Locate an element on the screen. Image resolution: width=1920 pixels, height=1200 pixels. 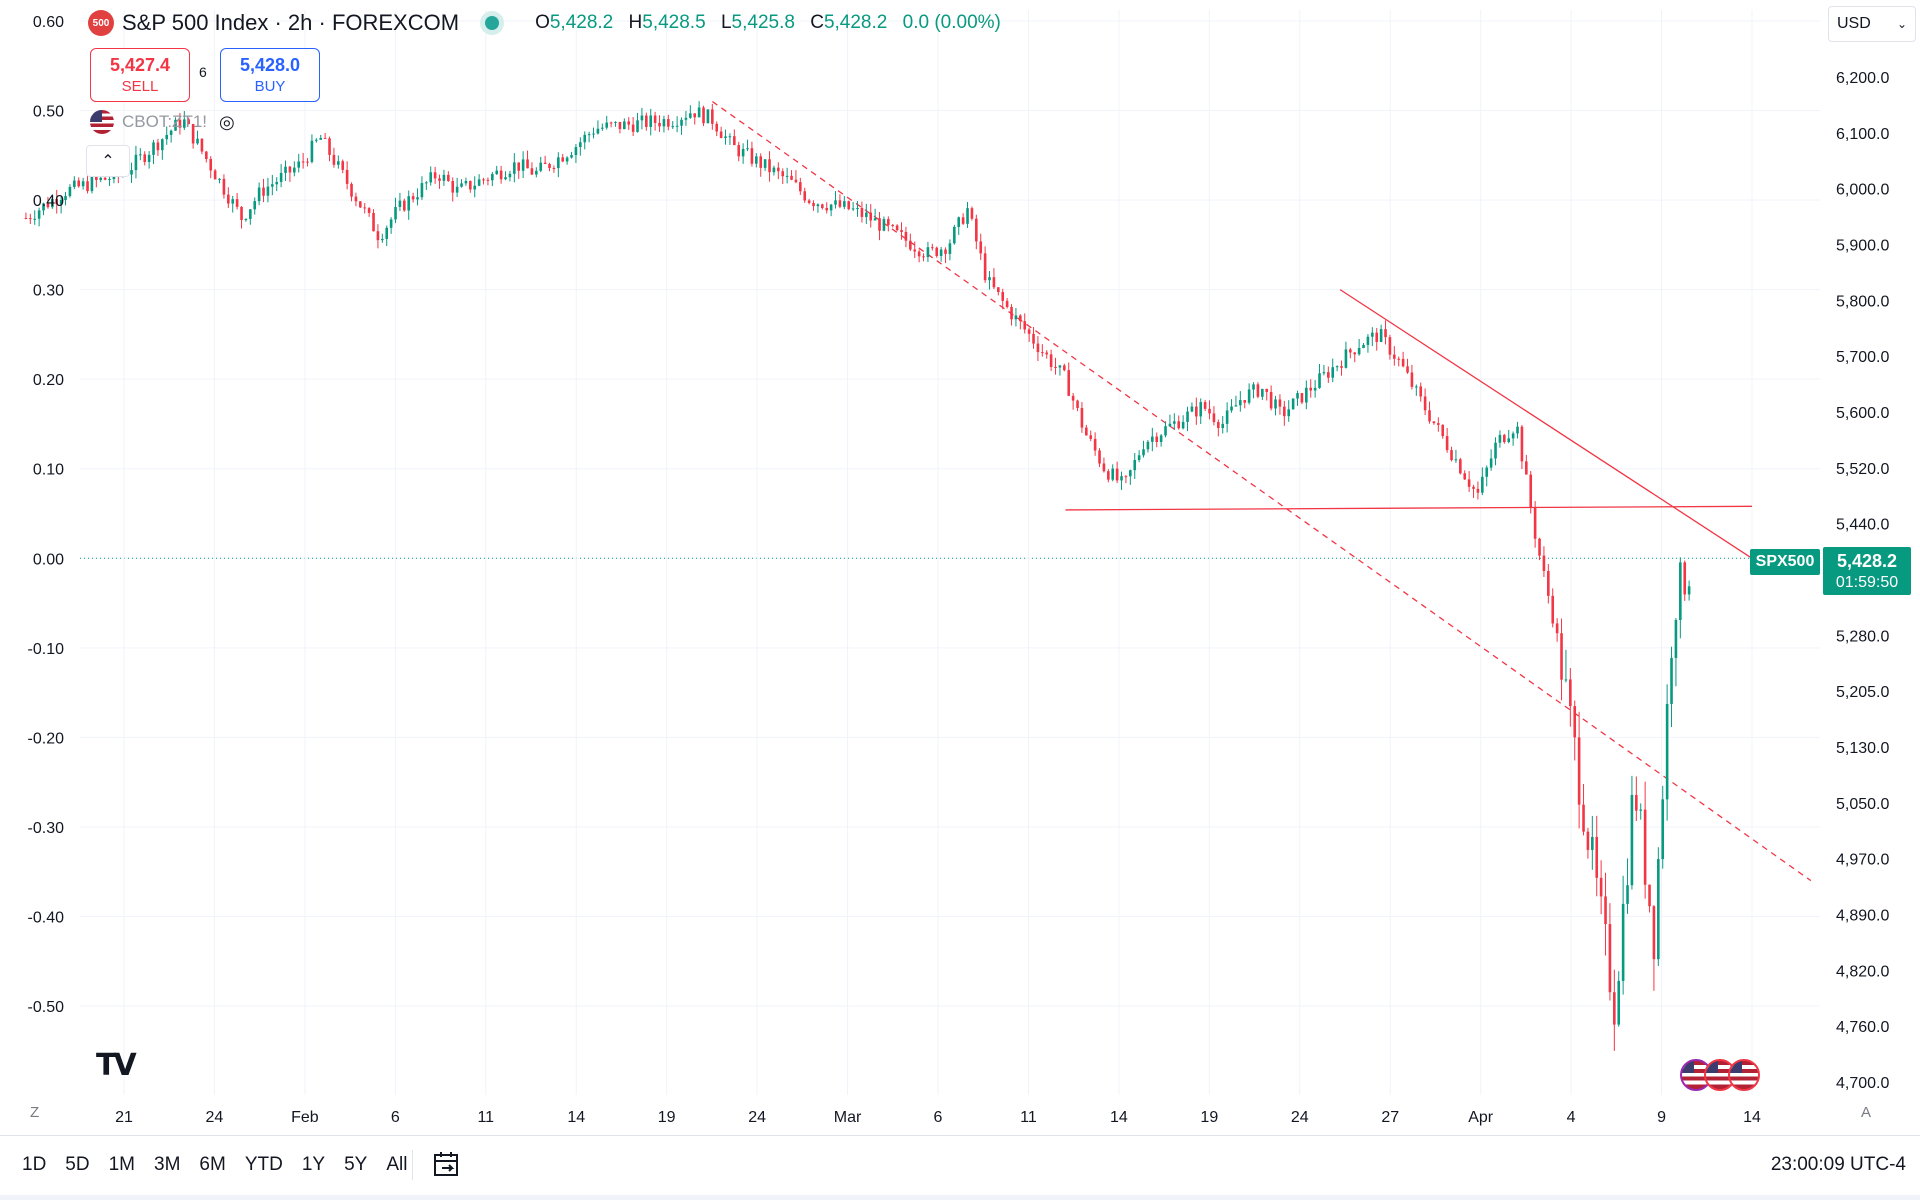
range-6m: 6M is located at coordinates (212, 1164).